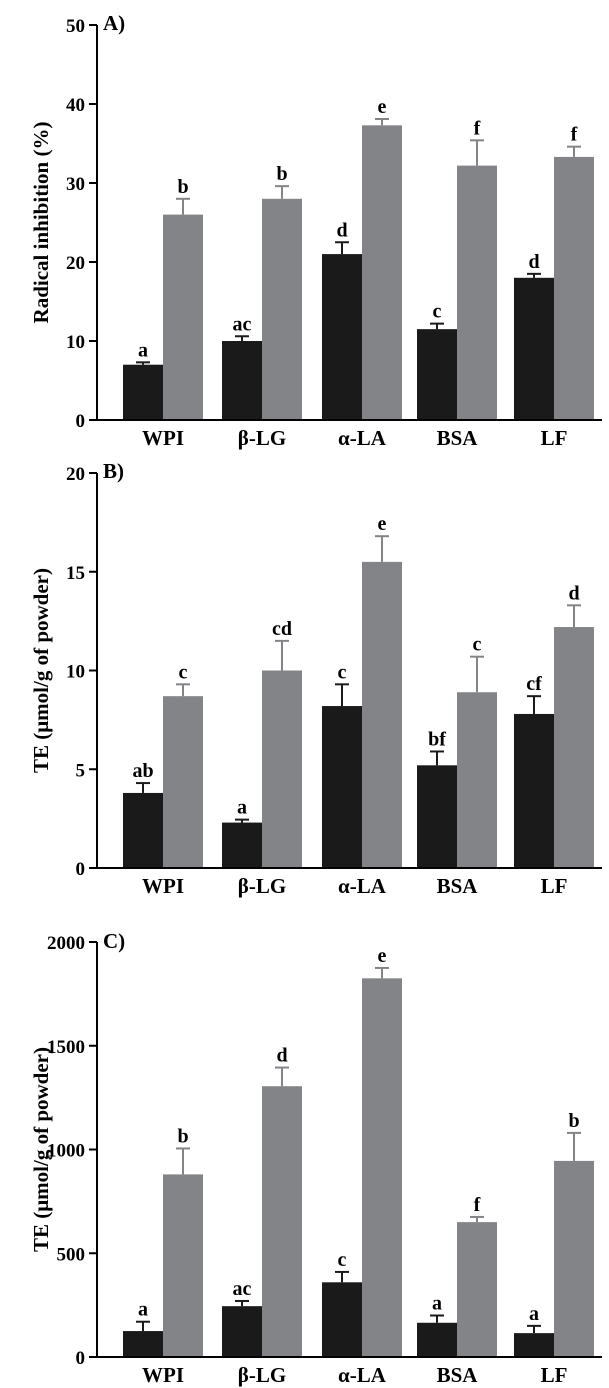 This screenshot has height=1388, width=609. Describe the element at coordinates (66, 1047) in the screenshot. I see `y-tick-label: 1500` at that location.